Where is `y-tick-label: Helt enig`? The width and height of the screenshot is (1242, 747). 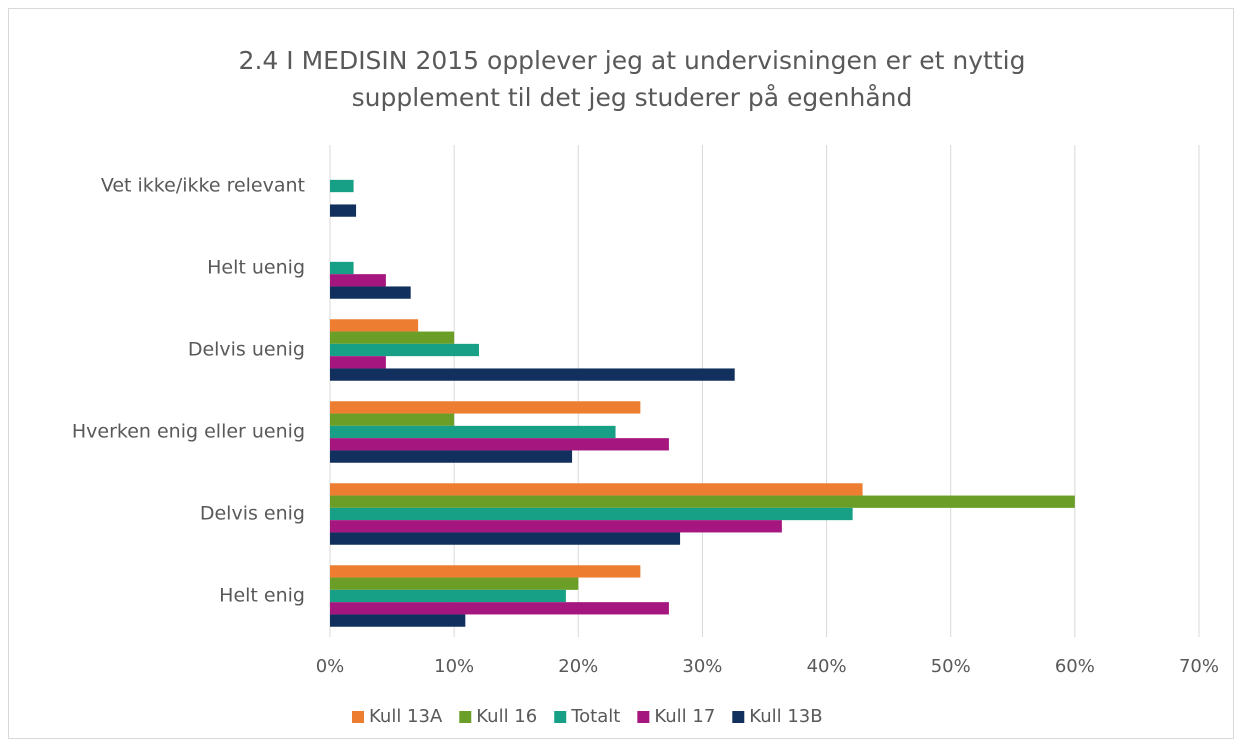 y-tick-label: Helt enig is located at coordinates (262, 596).